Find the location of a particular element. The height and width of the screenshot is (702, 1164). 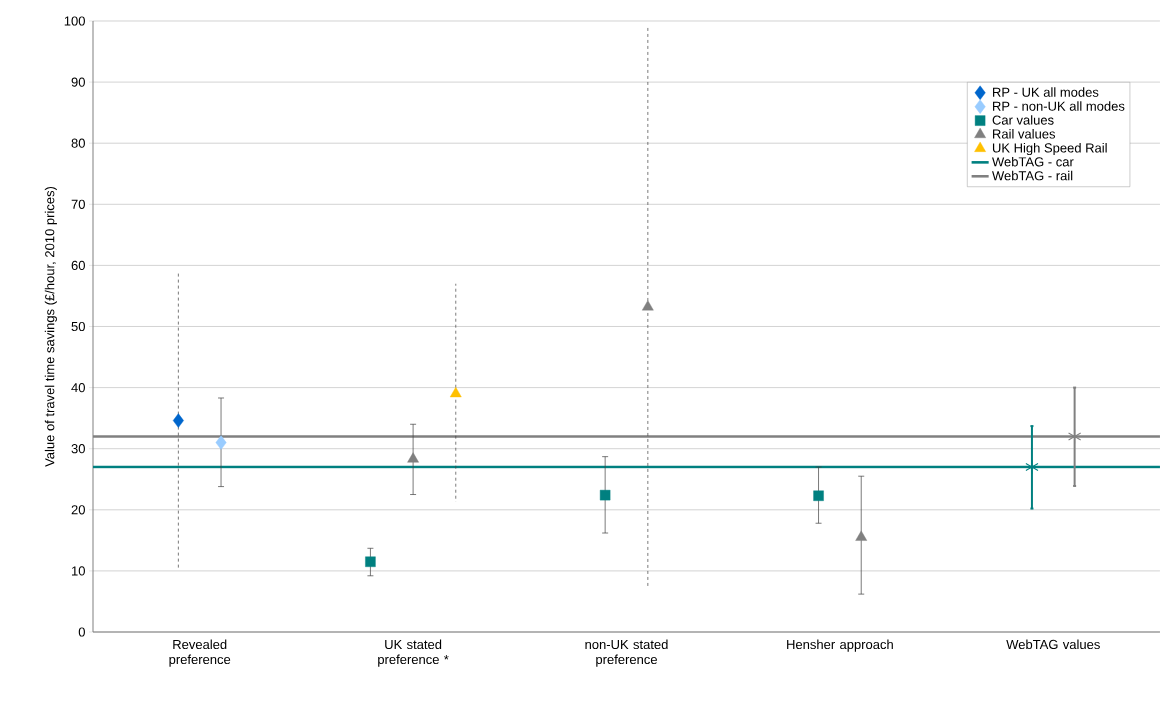

y-tick-label: 10 is located at coordinates (78, 571).